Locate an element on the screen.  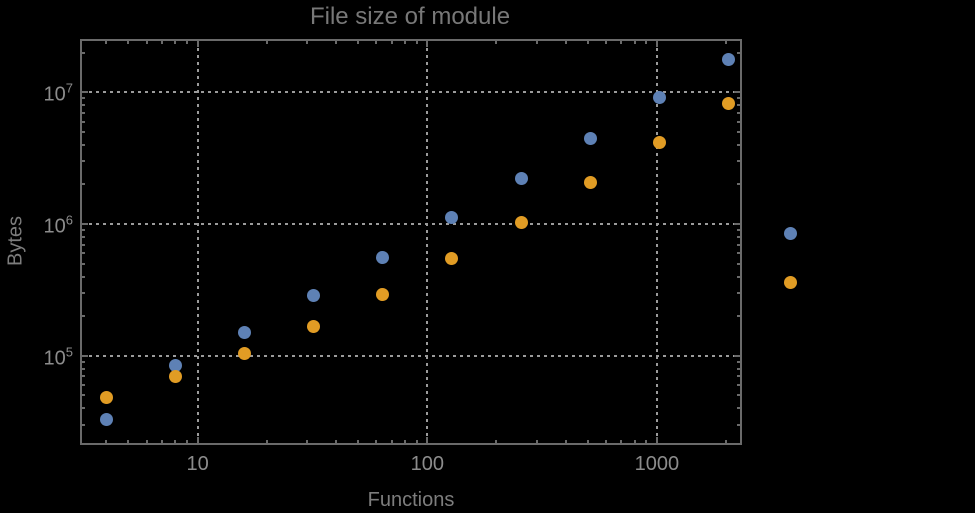
x-tick-label-10: 10 is located at coordinates (197, 464).